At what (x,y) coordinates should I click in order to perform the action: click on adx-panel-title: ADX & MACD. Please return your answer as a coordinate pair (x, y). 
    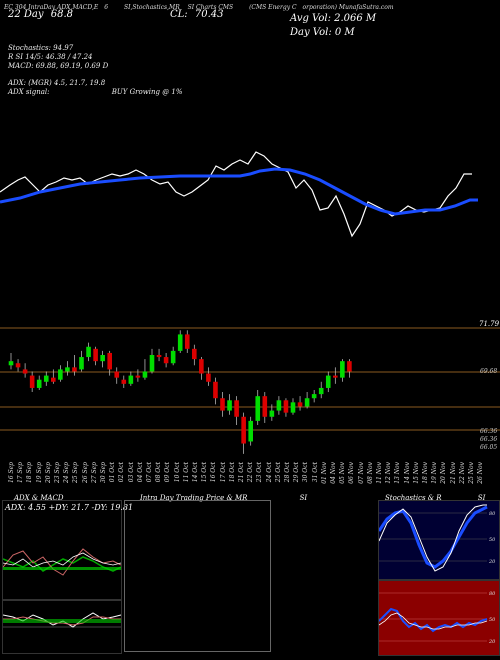
    Looking at the image, I should click on (39, 498).